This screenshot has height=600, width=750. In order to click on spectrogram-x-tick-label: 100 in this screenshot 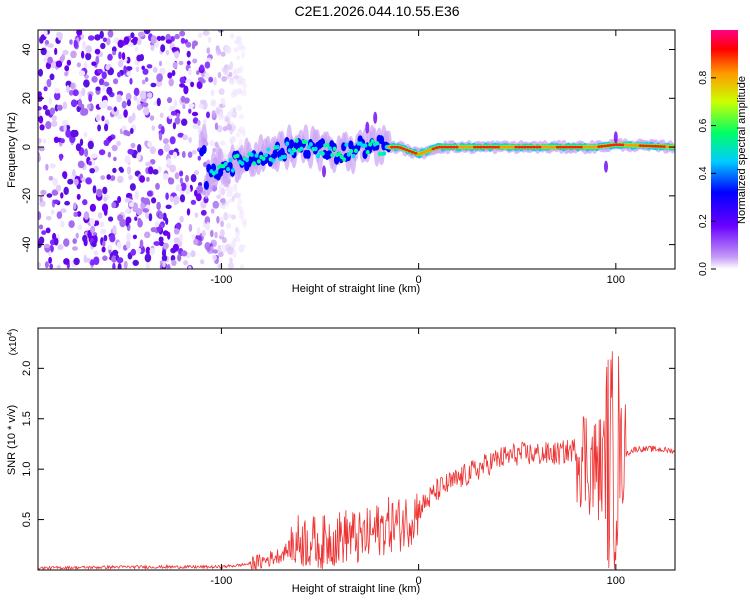, I will do `click(616, 280)`.